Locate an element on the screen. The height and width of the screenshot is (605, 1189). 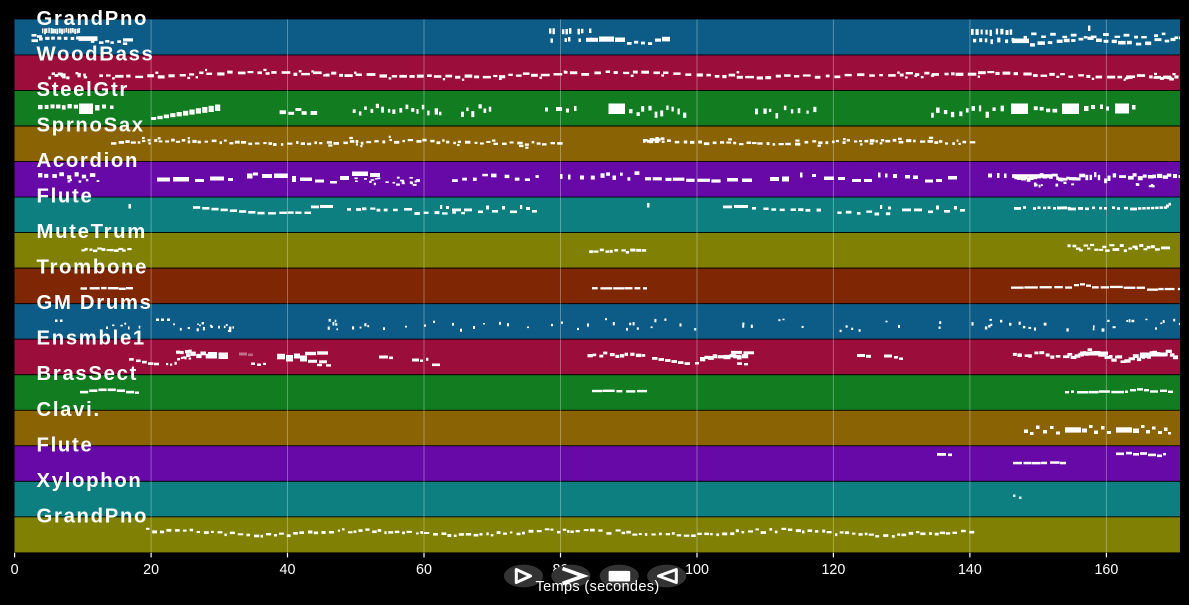
svg-text: MuteTrum is located at coordinates (92, 232).